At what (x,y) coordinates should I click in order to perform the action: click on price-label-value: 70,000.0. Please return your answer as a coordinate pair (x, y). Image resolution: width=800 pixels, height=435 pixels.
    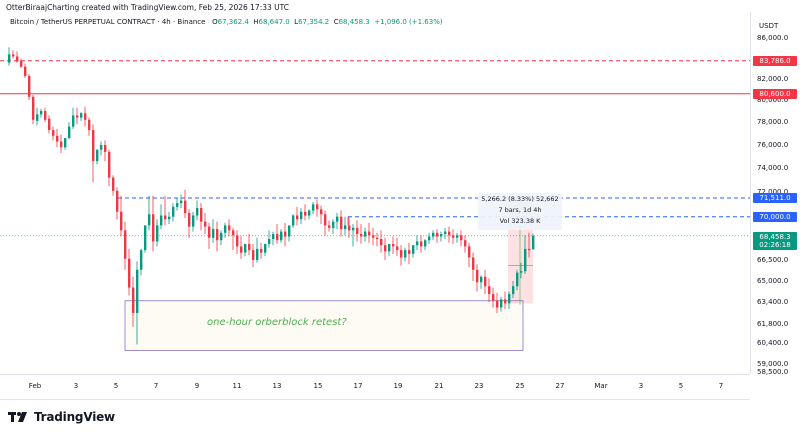
    Looking at the image, I should click on (775, 216).